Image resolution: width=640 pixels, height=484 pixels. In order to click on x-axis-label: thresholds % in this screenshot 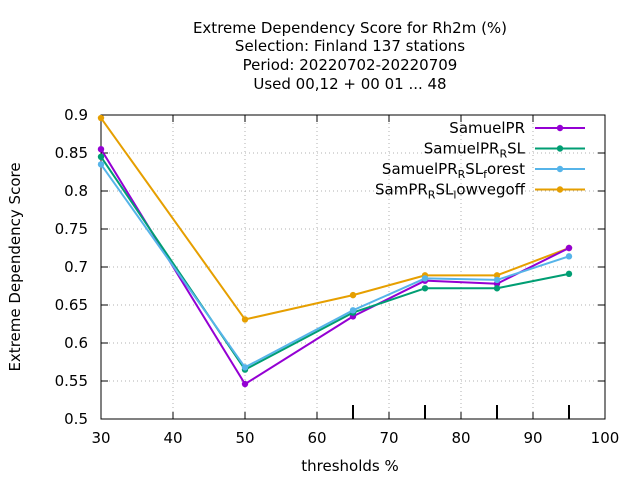, I will do `click(349, 466)`.